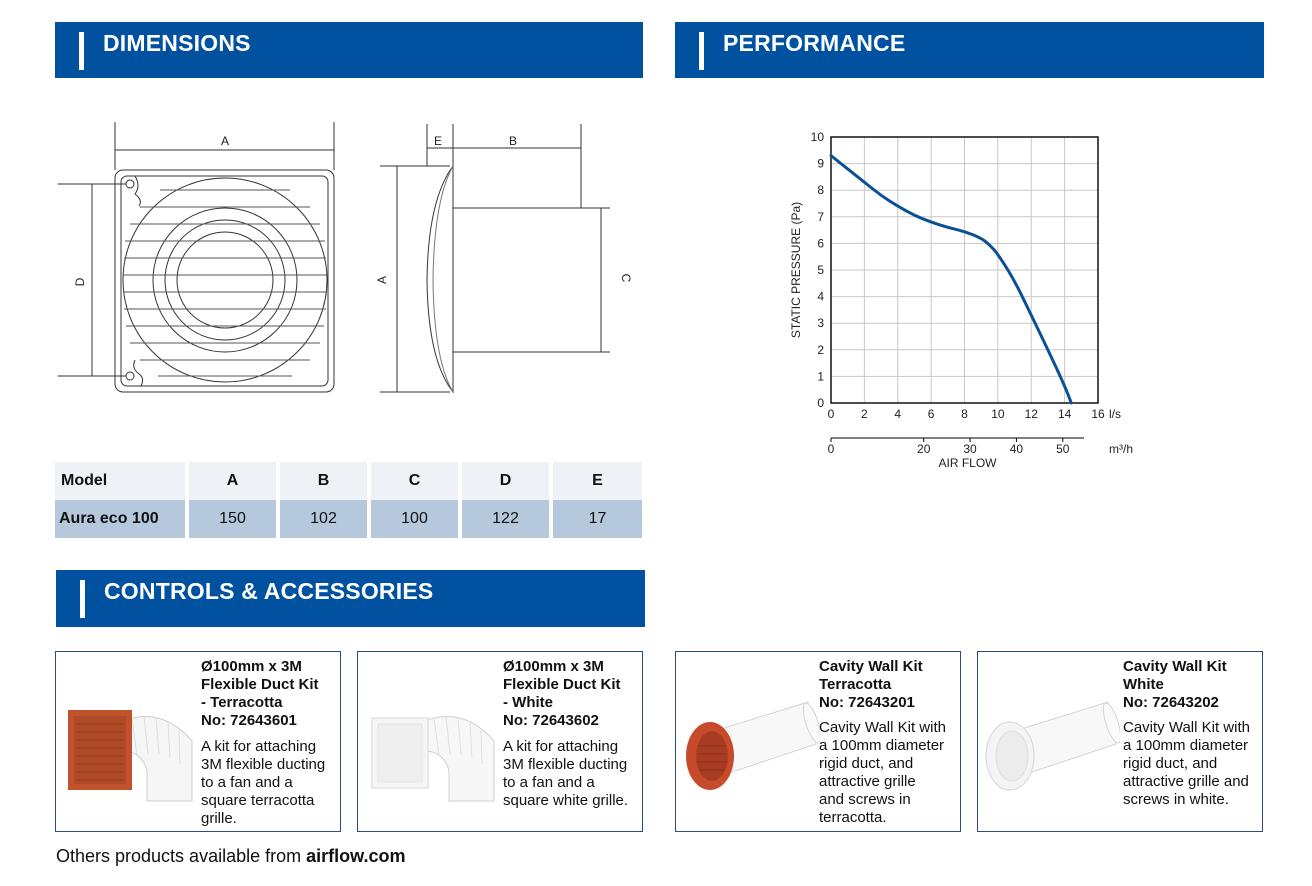 The width and height of the screenshot is (1312, 886). Describe the element at coordinates (820, 243) in the screenshot. I see `y-tick-label: 6` at that location.